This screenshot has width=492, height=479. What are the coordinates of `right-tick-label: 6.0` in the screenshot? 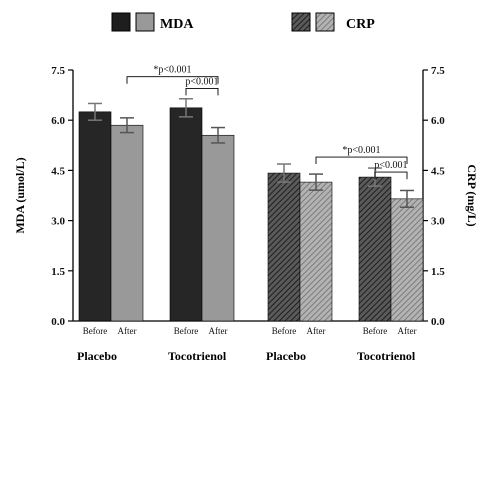 It's located at (438, 121).